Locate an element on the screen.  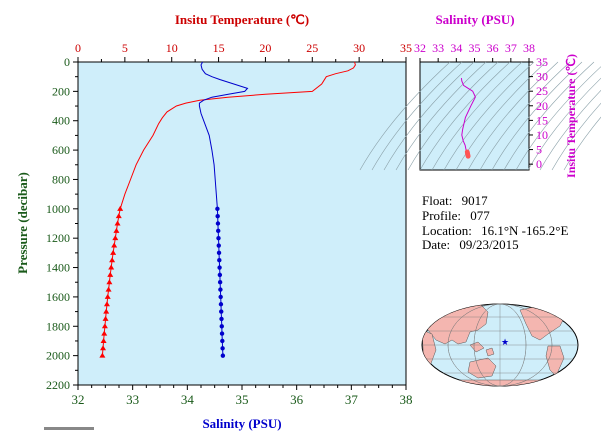
inset-right-tick-label: 5 is located at coordinates (539, 150).